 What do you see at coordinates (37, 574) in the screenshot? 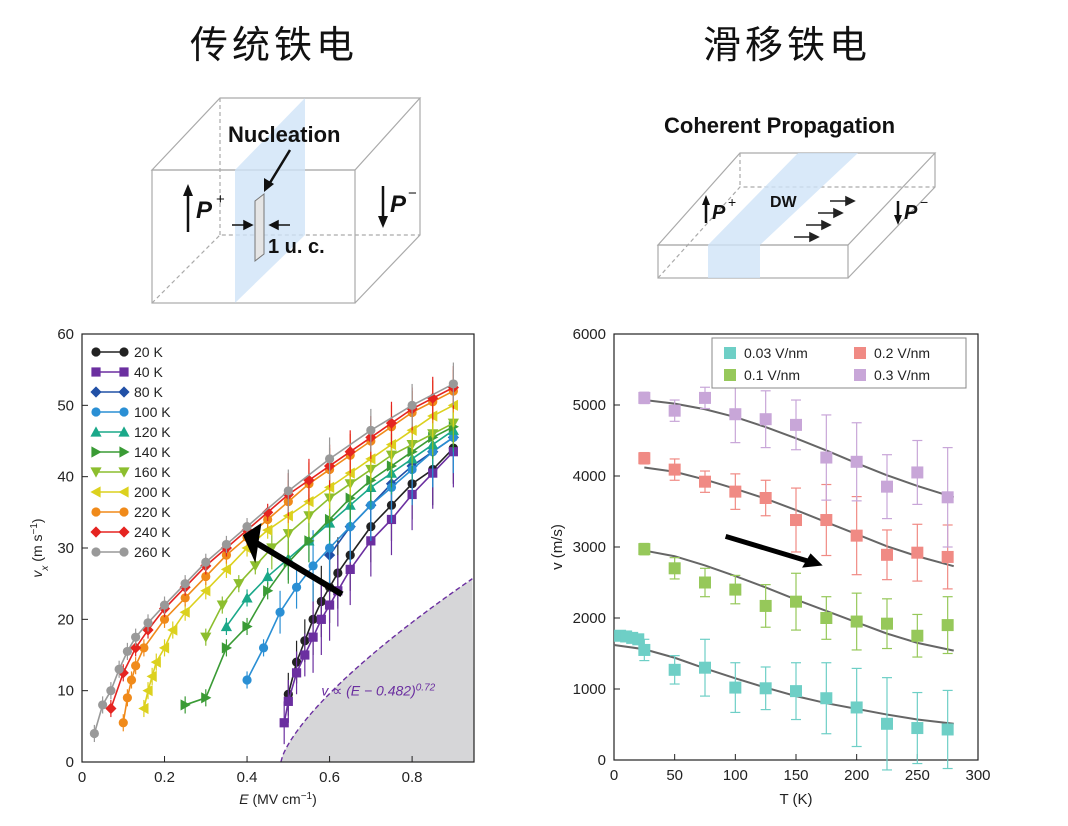
I see `y-axis-label-part: v` at bounding box center [37, 574].